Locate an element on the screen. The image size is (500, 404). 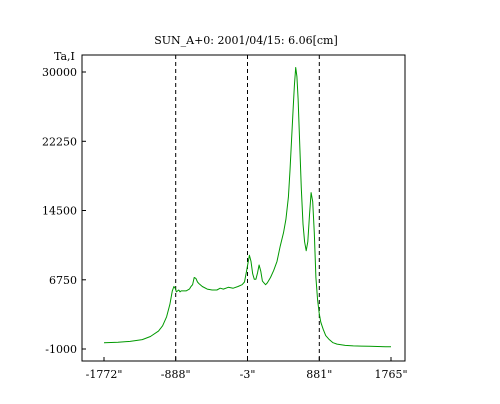
y-axis-ticks: -1000 6750 14500 22250 30000 is located at coordinates (64, 211).